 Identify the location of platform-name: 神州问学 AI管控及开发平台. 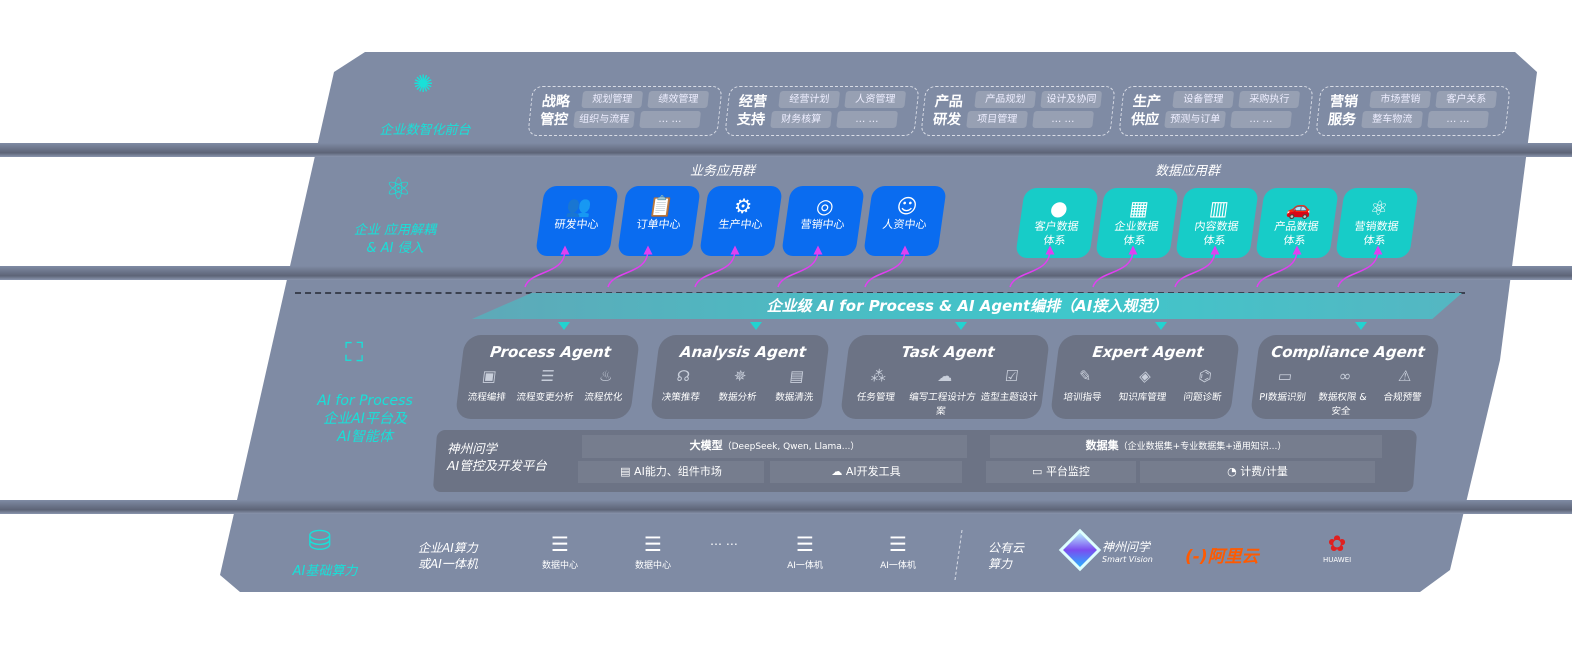
(497, 457).